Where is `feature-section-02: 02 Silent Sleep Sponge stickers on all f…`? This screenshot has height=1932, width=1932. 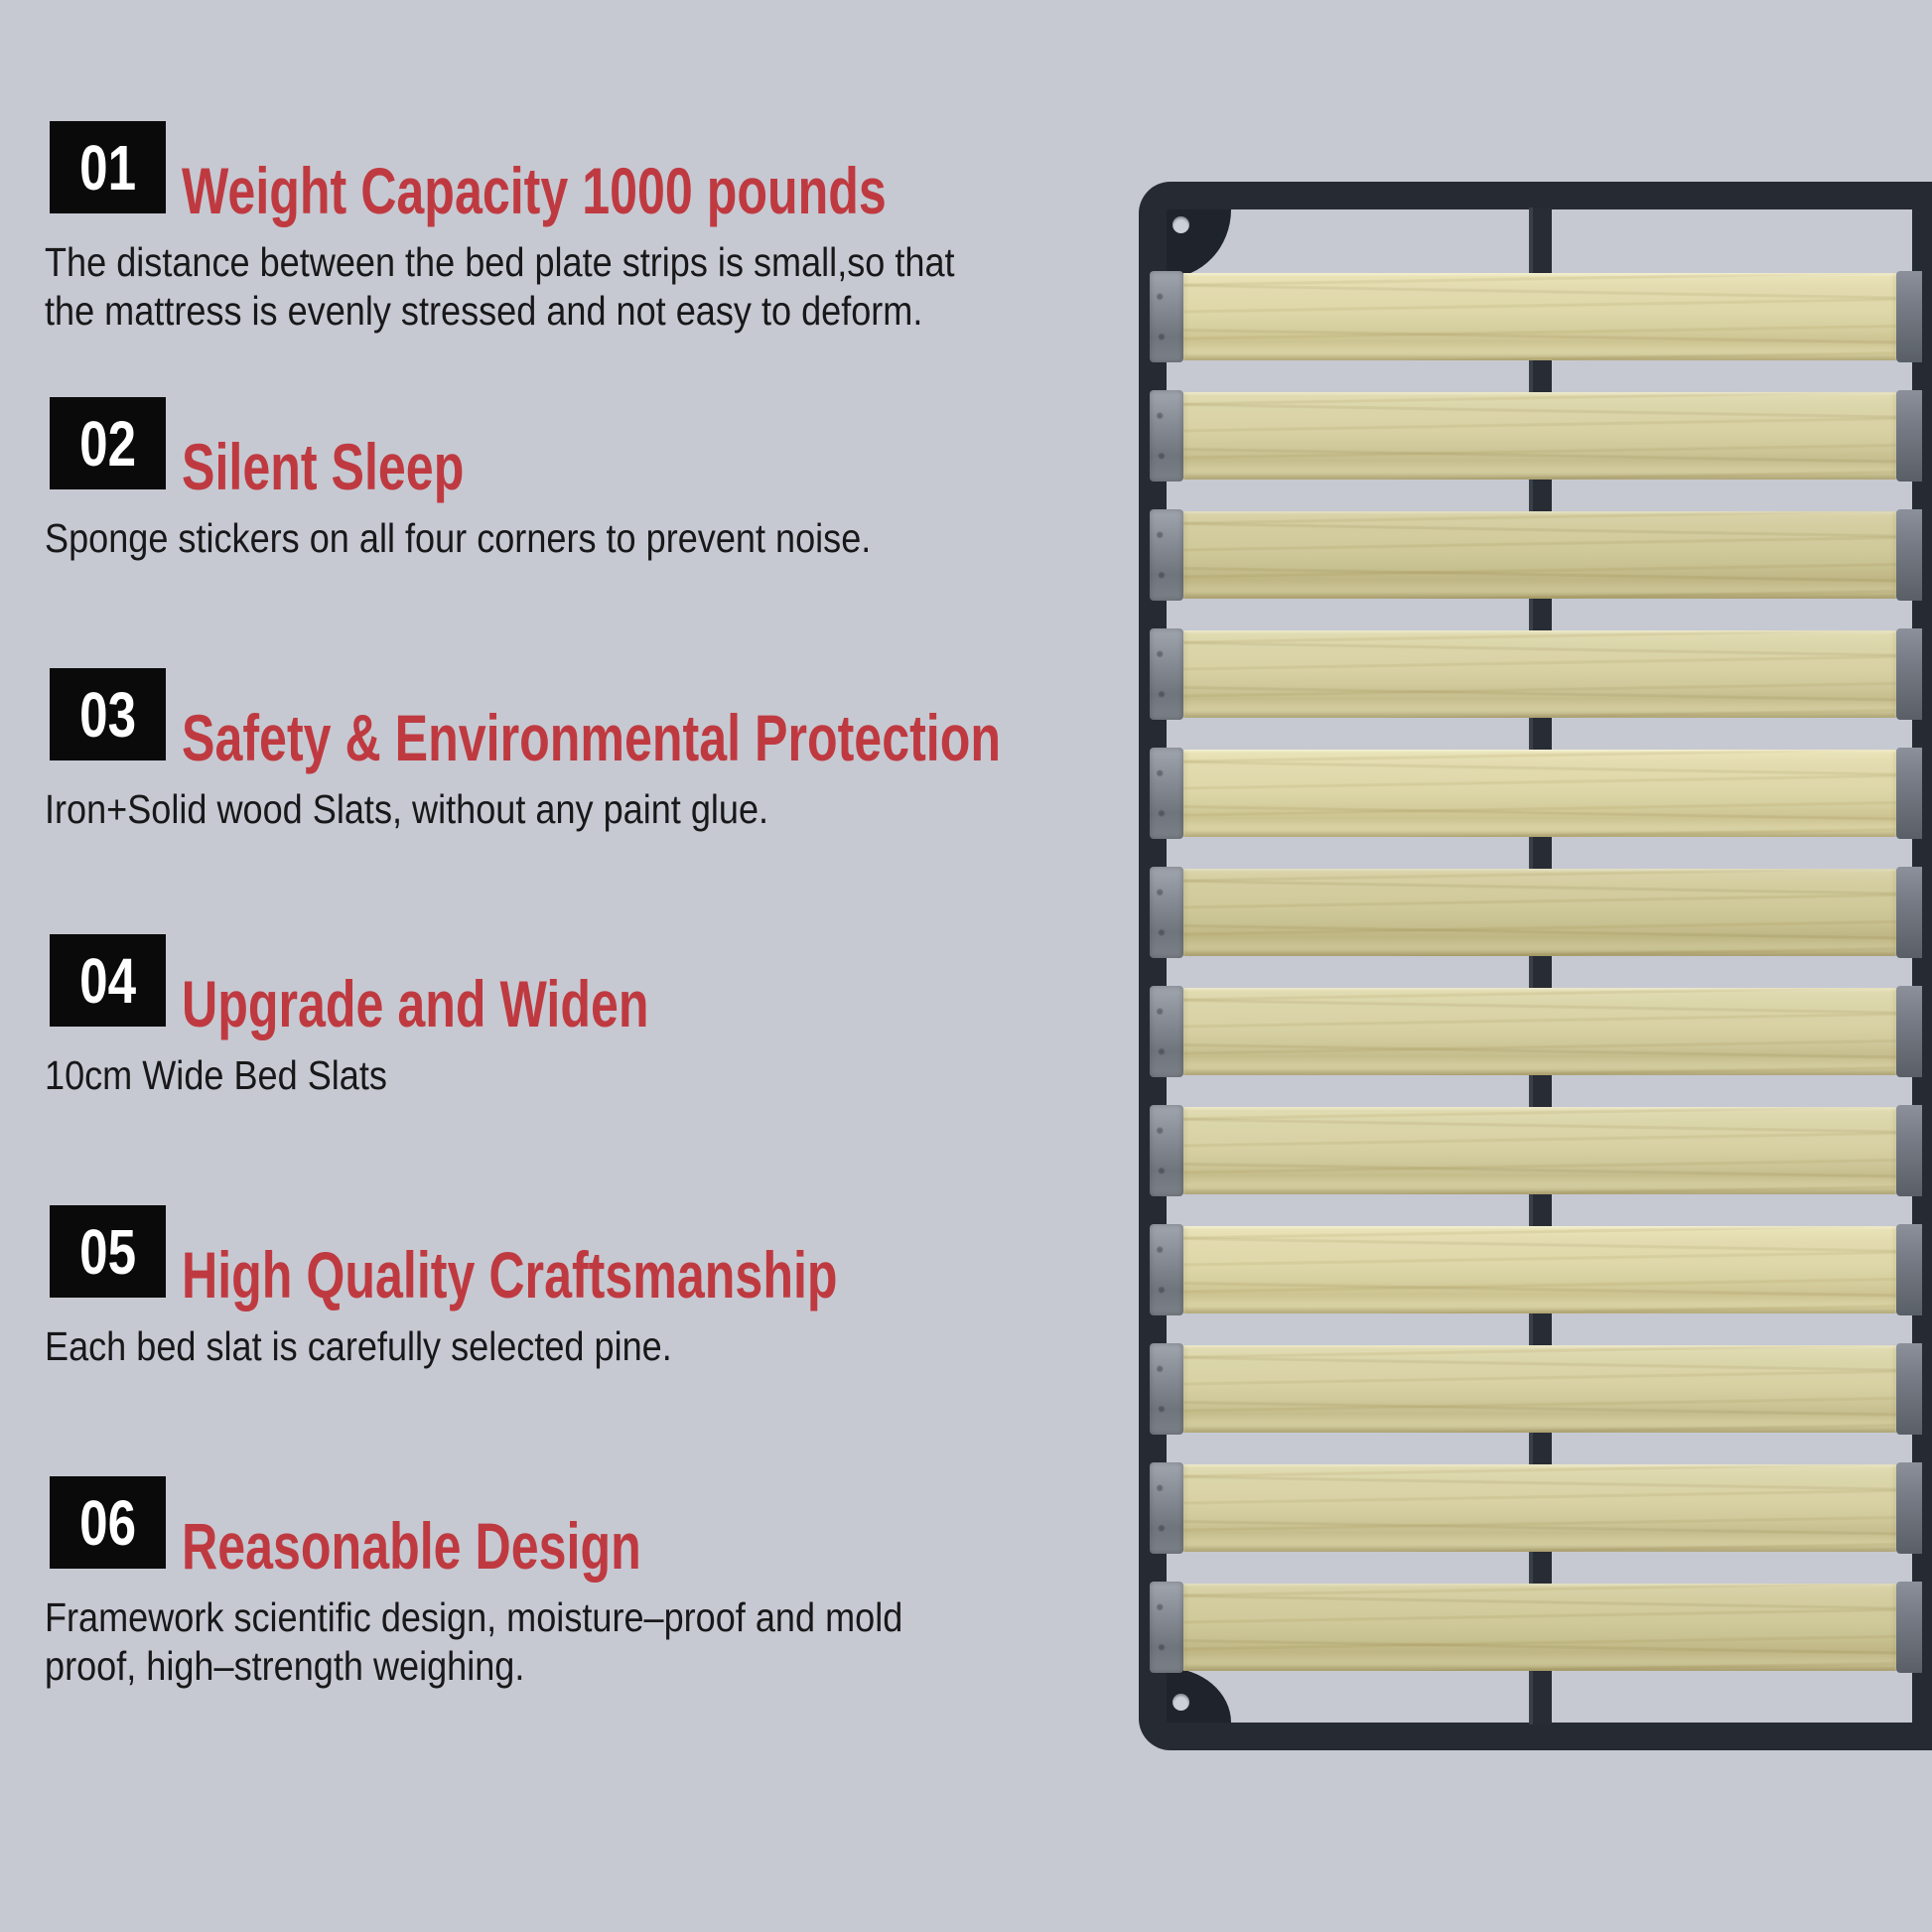
feature-section-02: 02 Silent Sleep Sponge stickers on all f… is located at coordinates (603, 526).